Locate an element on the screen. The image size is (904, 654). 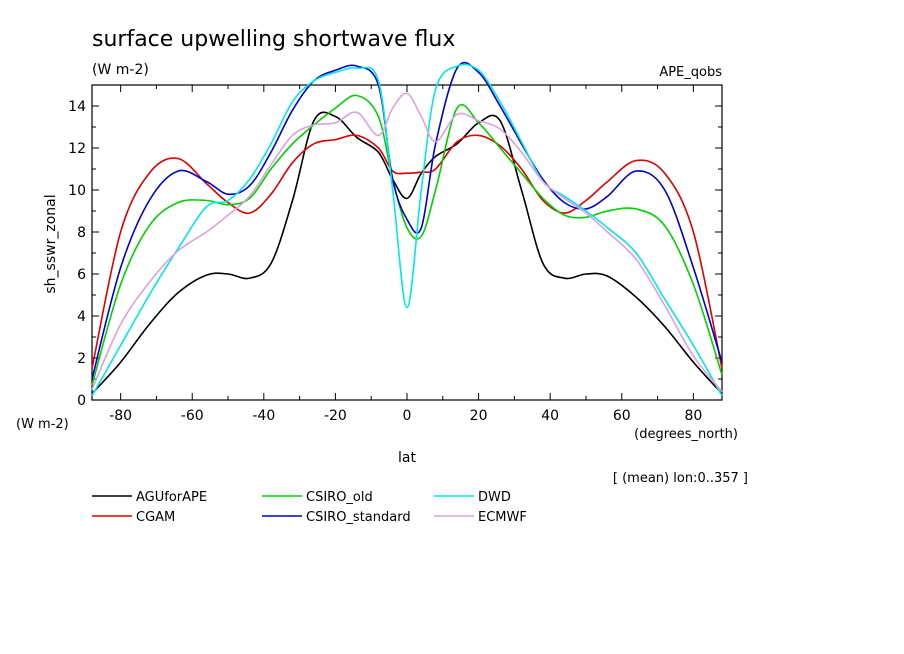
y-axis-label: sh_sswr_zonal is located at coordinates (51, 243).